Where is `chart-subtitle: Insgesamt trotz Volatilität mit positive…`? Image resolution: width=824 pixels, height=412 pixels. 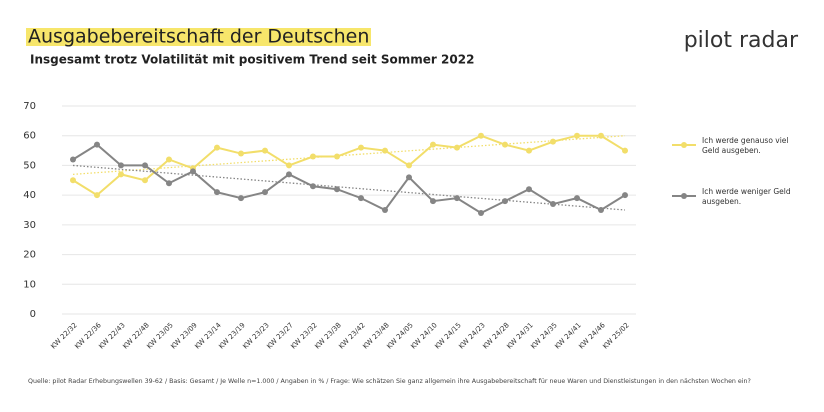
chart-subtitle: Insgesamt trotz Volatilität mit positive… is located at coordinates (252, 60).